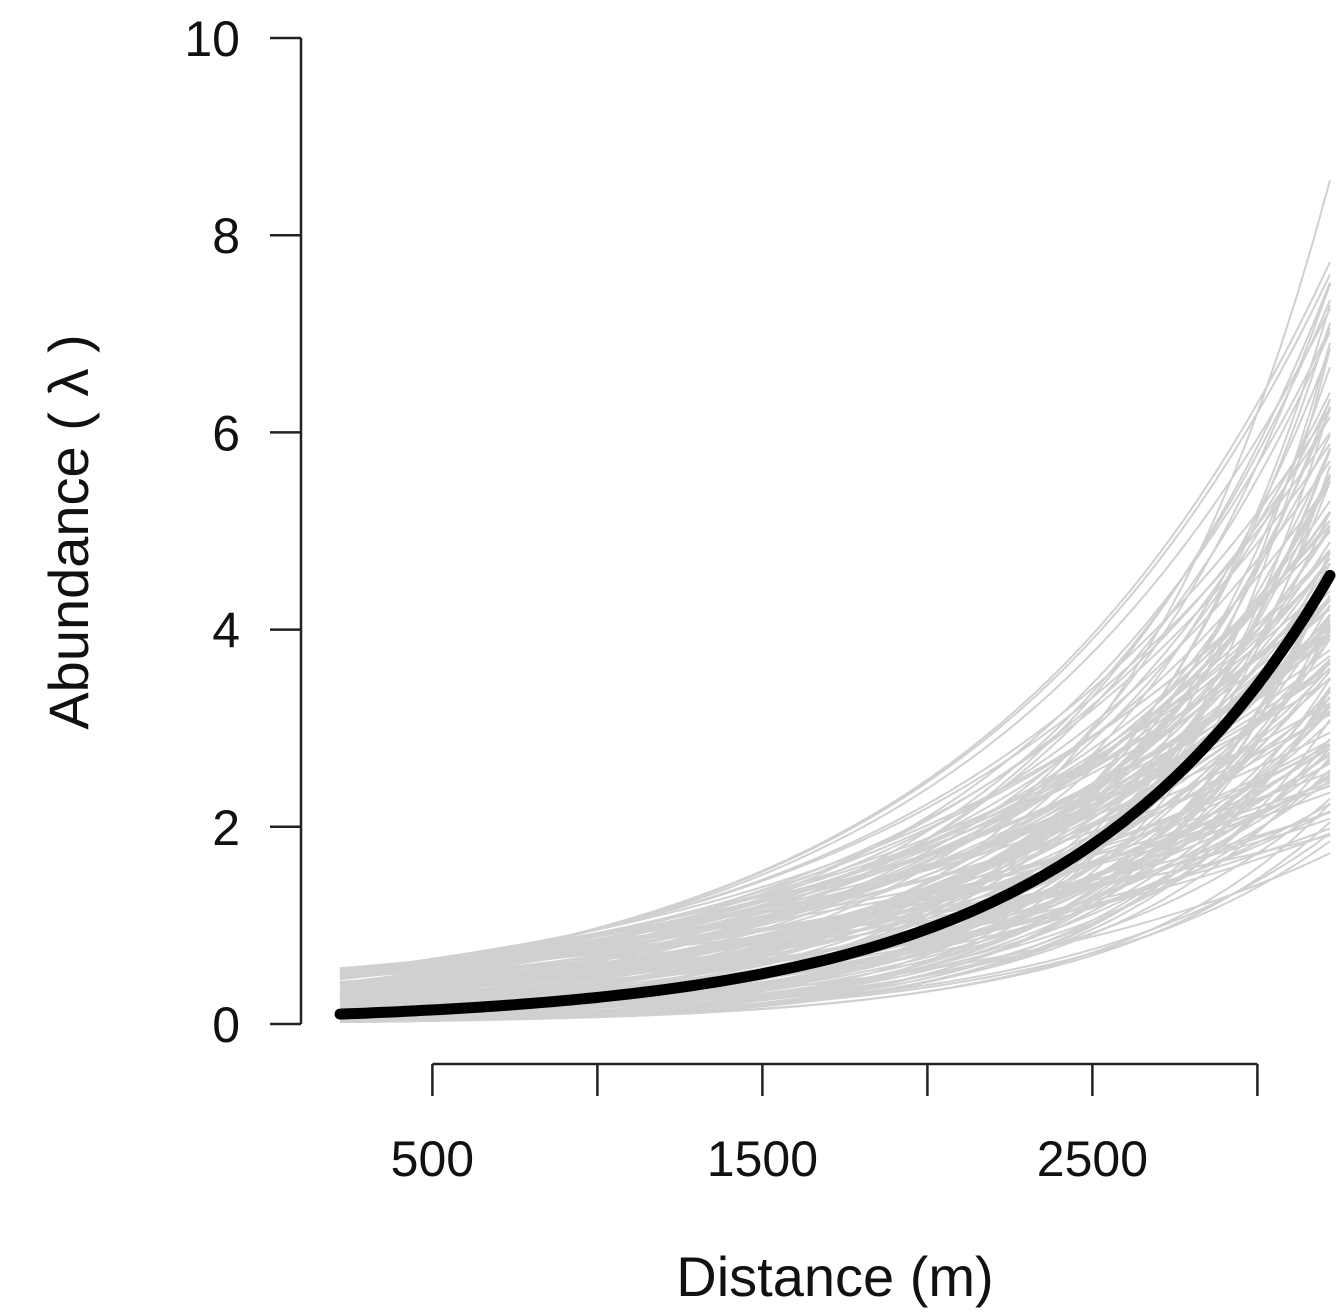 The height and width of the screenshot is (1316, 1339). What do you see at coordinates (226, 433) in the screenshot?
I see `y-tick-label: 6` at bounding box center [226, 433].